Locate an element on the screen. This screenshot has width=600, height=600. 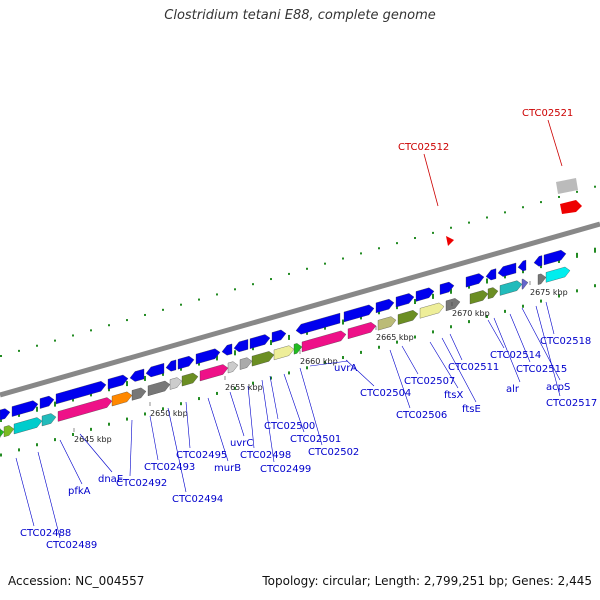
gene-label: dnaE is located at coordinates (110, 479).